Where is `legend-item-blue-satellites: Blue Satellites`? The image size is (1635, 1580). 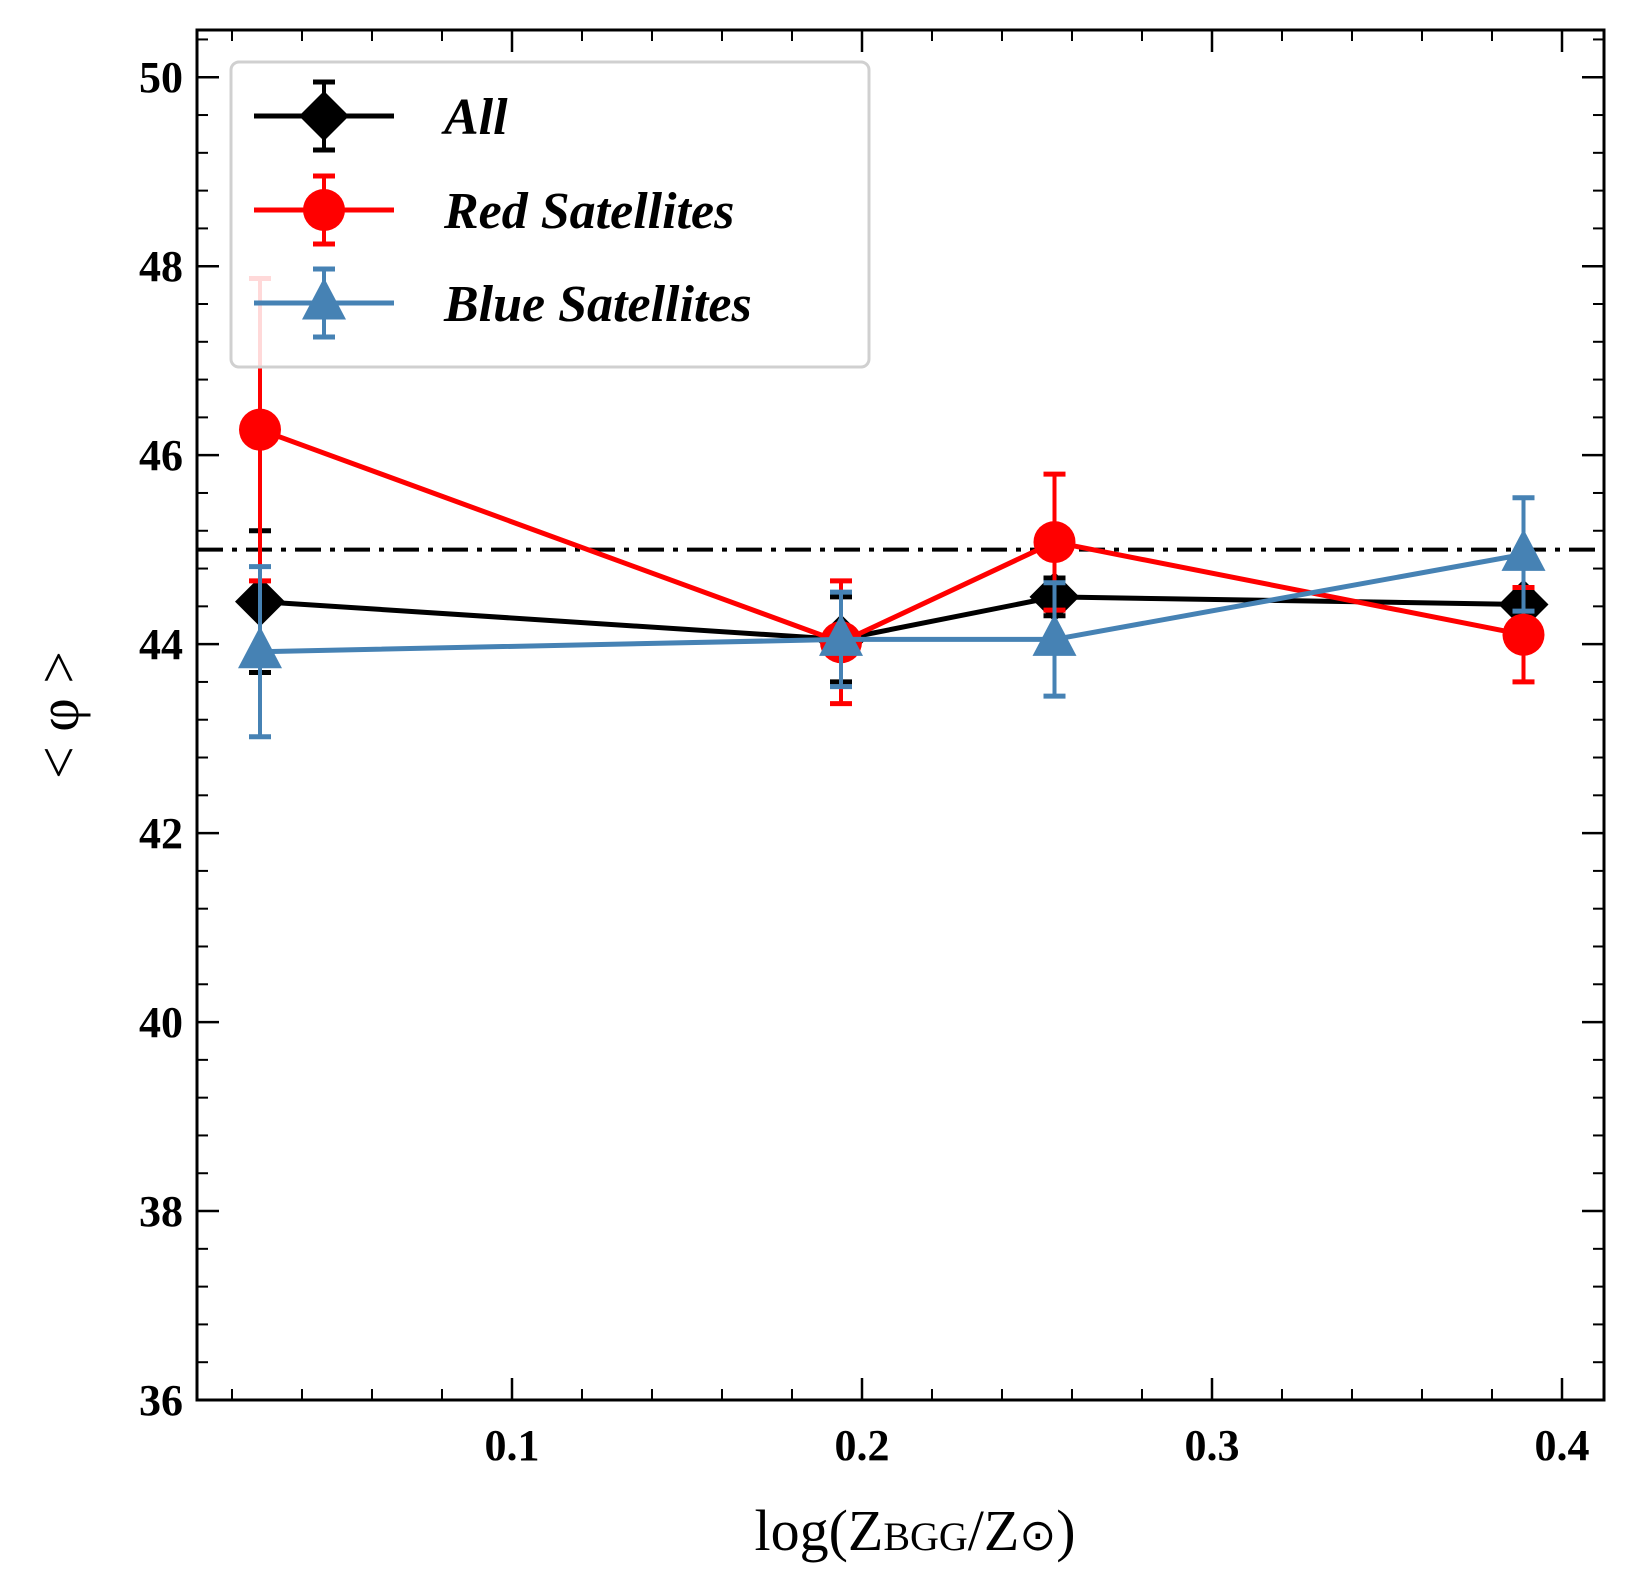 legend-item-blue-satellites: Blue Satellites is located at coordinates (503, 303).